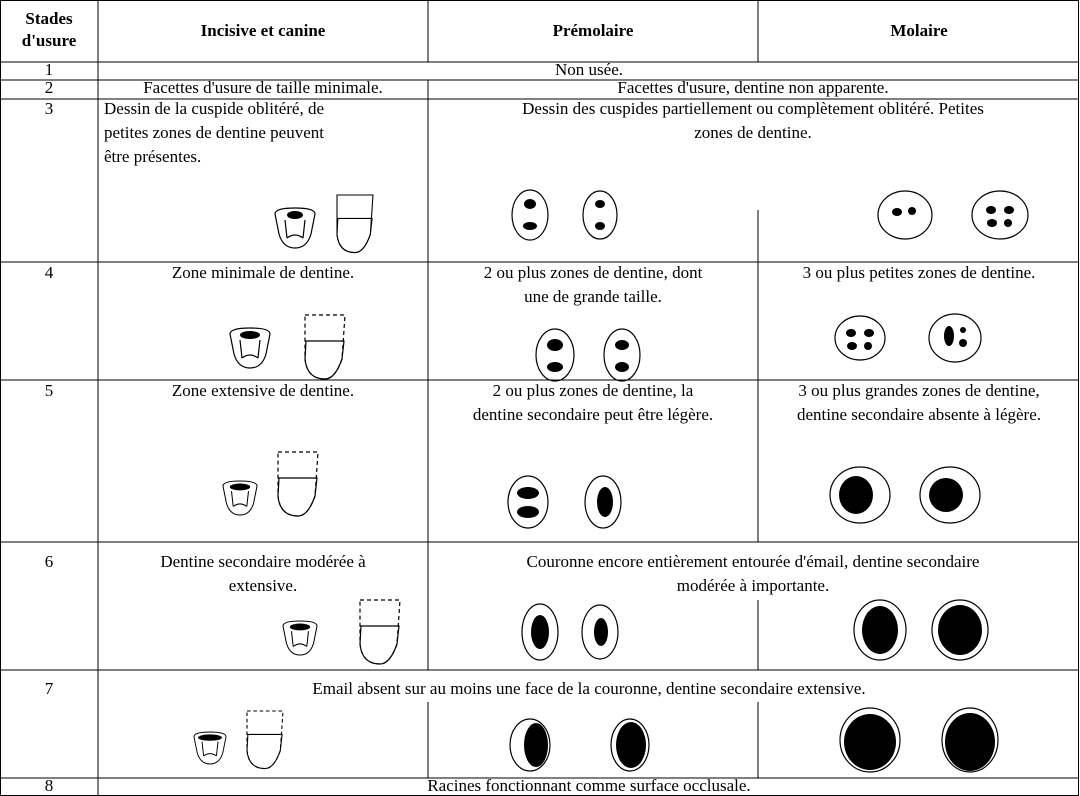 Image resolution: width=1080 pixels, height=796 pixels. Describe the element at coordinates (263, 561) in the screenshot. I see `cell-text: Dentine secondaire modérée à` at that location.